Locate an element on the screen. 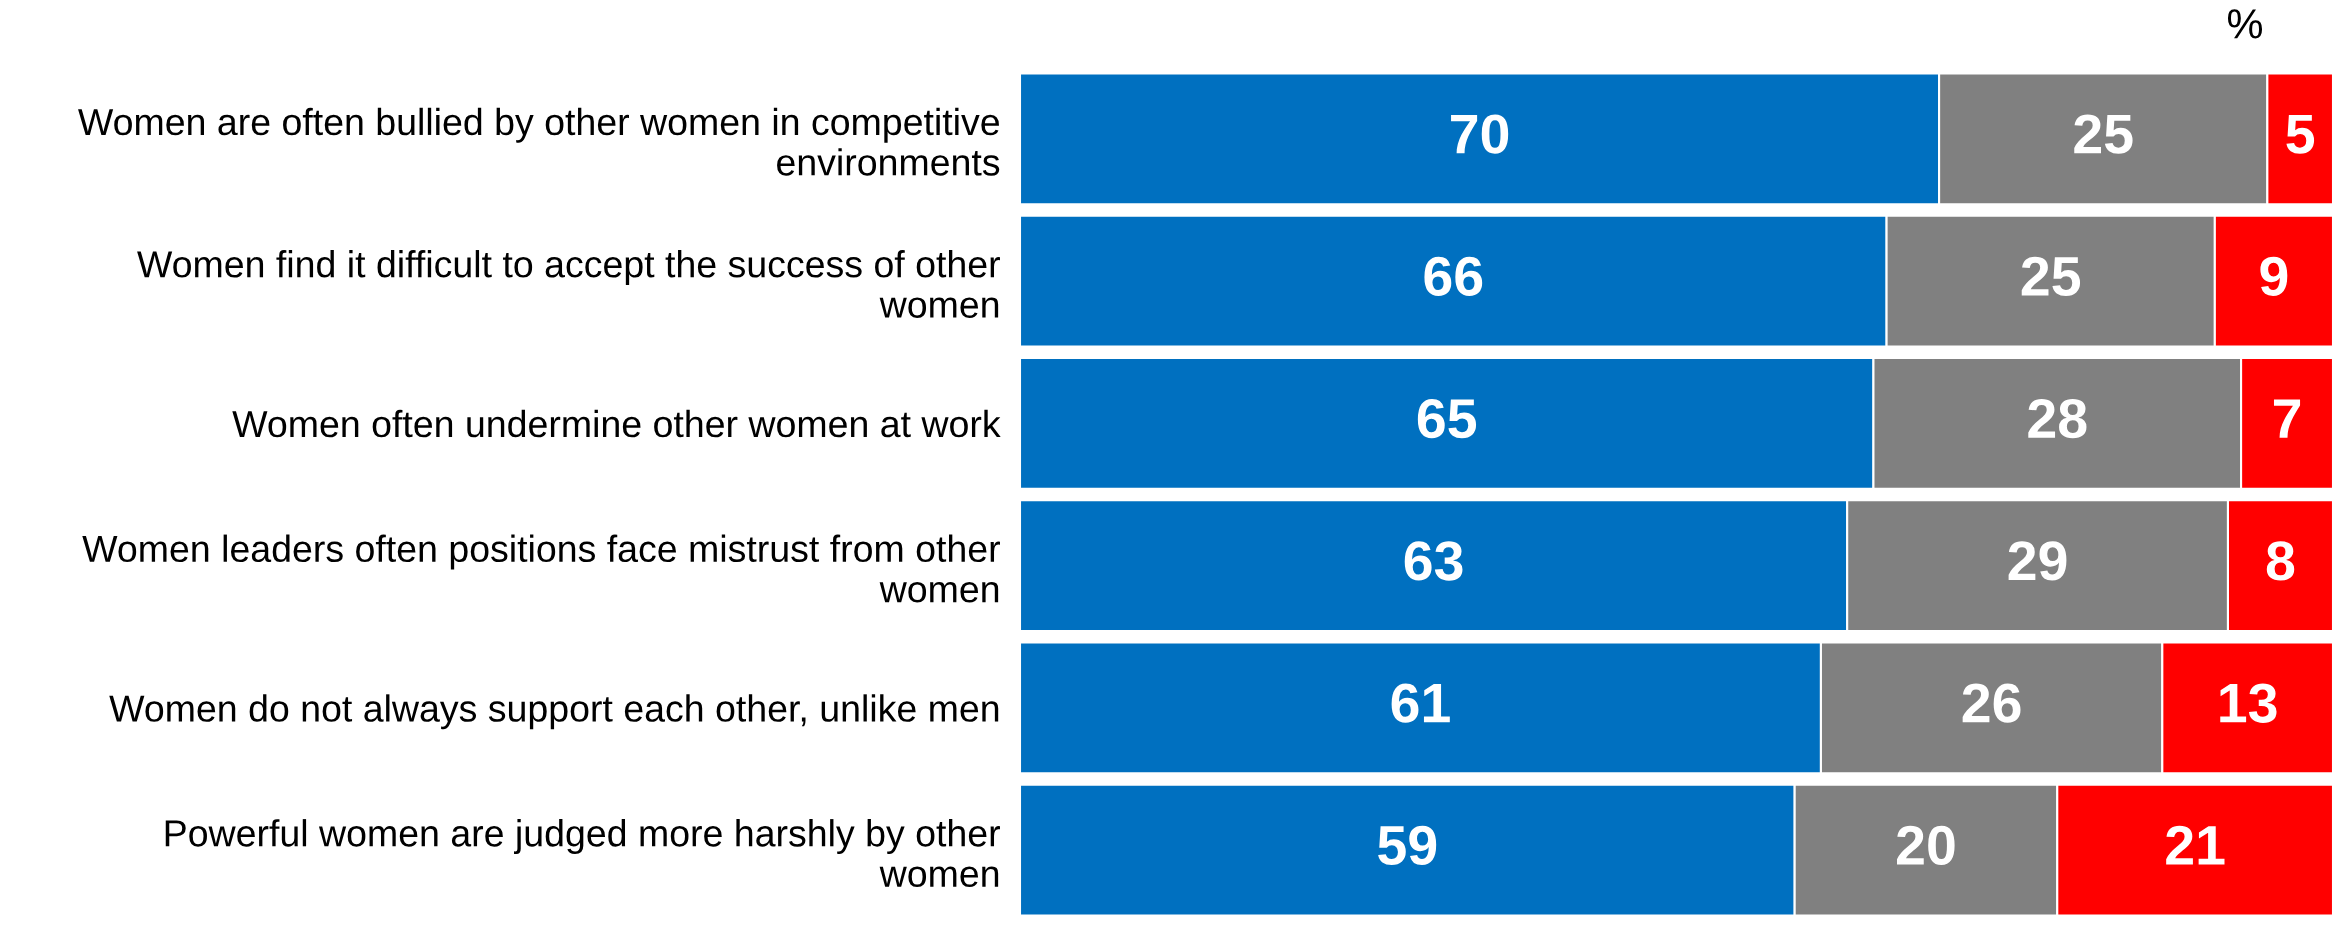  data-label: 26 is located at coordinates (1991, 703).